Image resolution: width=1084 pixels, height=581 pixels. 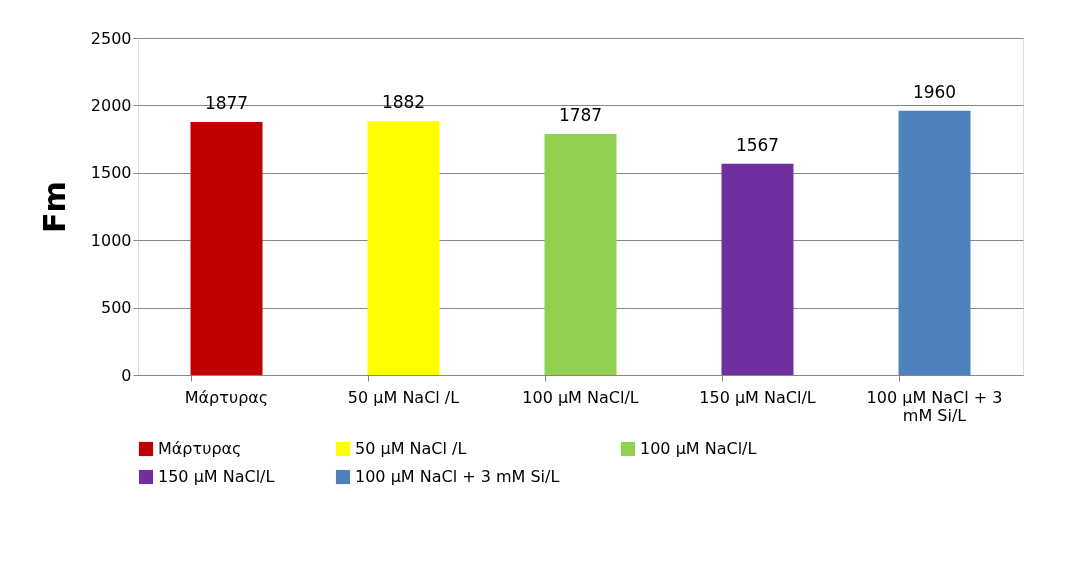 I want to click on y-tick-label: 2500, so click(x=111, y=38).